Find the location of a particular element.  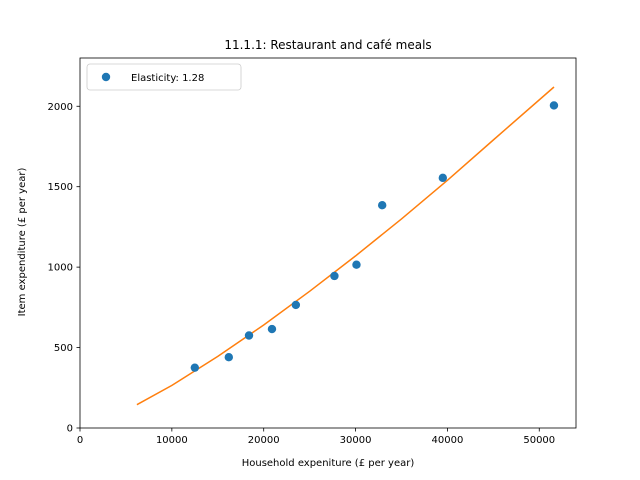

y-tick-label: 1500 is located at coordinates (60, 187).